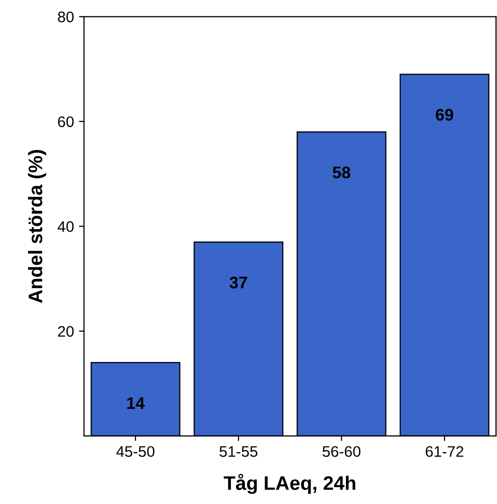 The height and width of the screenshot is (504, 497). I want to click on y-axis-title: Andel störda (%), so click(37, 227).